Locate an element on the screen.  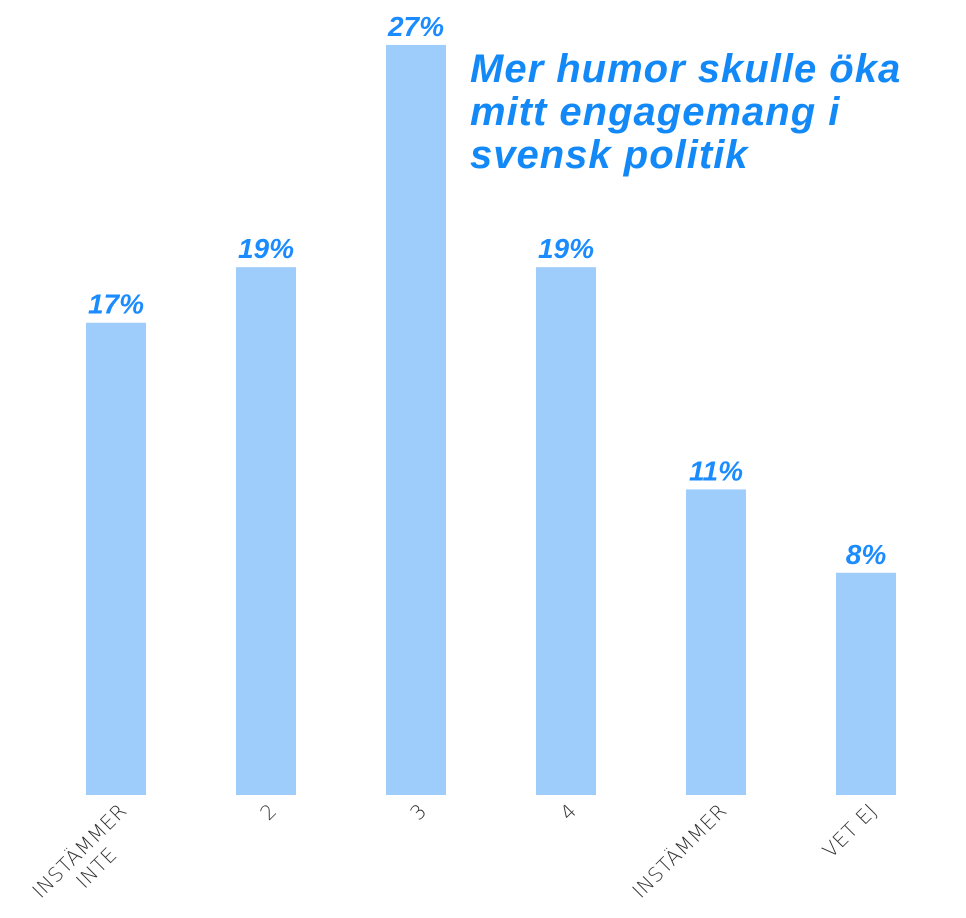
value-label: 17% is located at coordinates (116, 304).